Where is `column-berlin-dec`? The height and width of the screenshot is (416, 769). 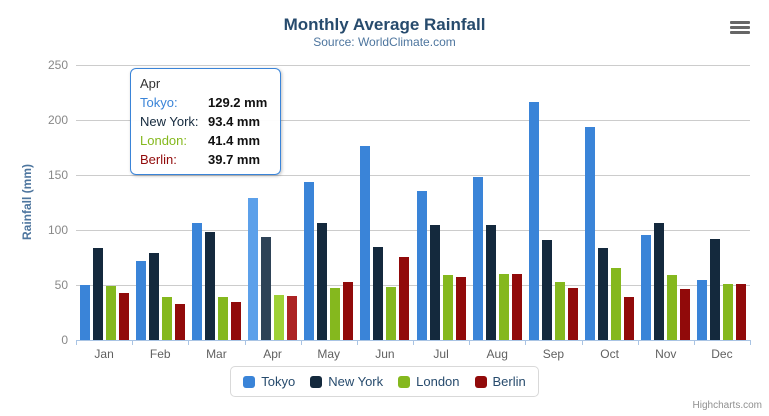
column-berlin-dec is located at coordinates (741, 311).